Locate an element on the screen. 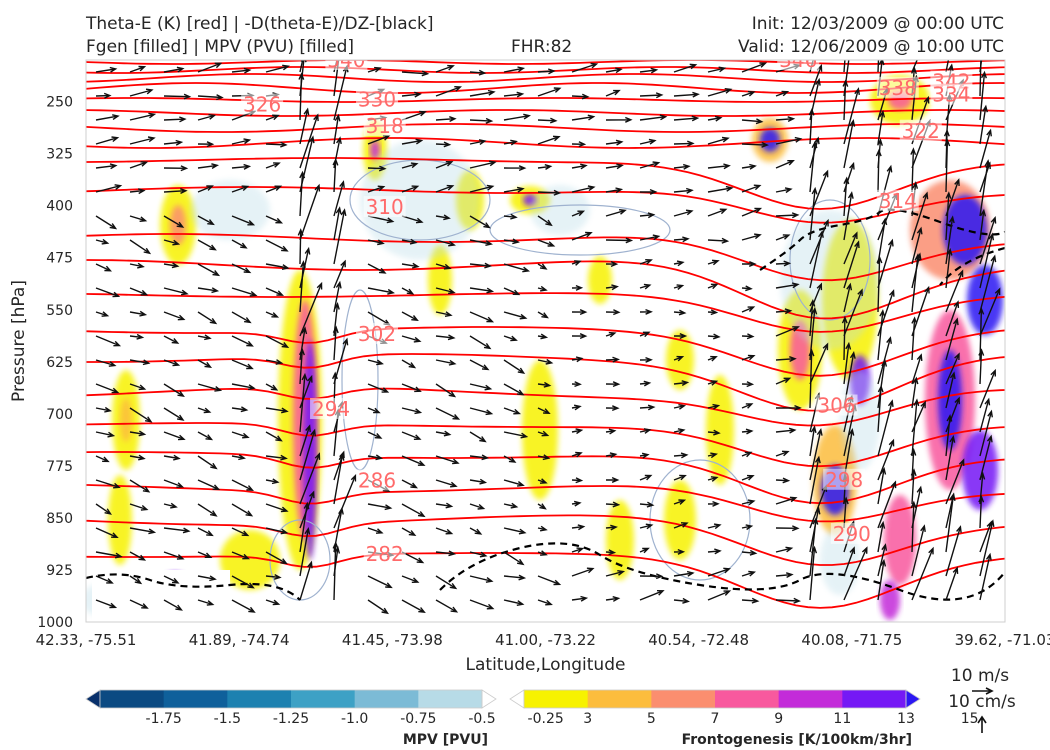 The height and width of the screenshot is (750, 1050). y-tick-475: 475 is located at coordinates (59, 259).